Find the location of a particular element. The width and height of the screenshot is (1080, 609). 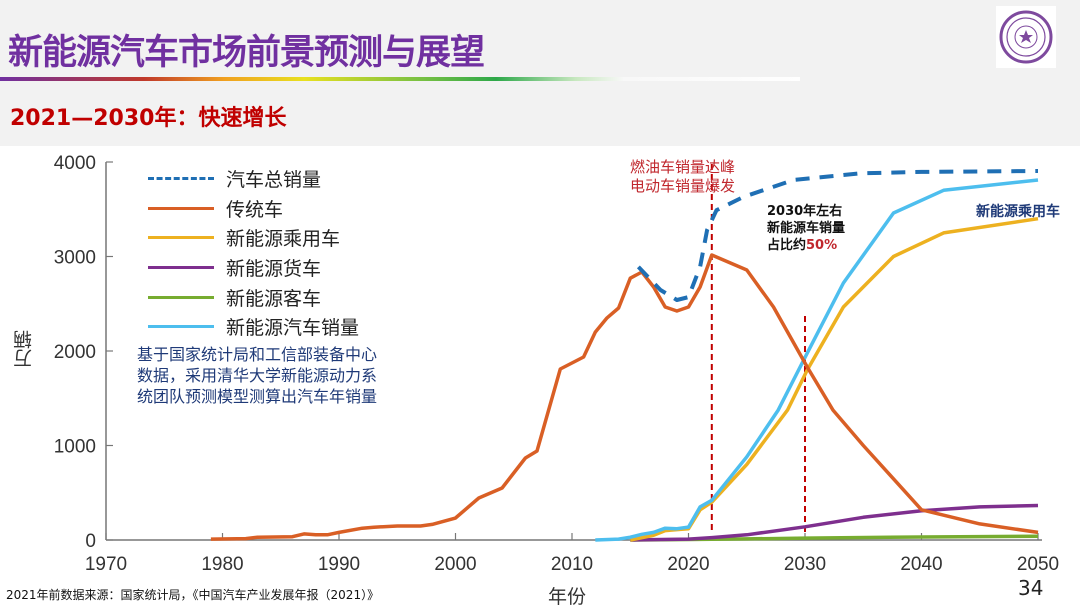

x-axis-label: 年份 is located at coordinates (567, 597).